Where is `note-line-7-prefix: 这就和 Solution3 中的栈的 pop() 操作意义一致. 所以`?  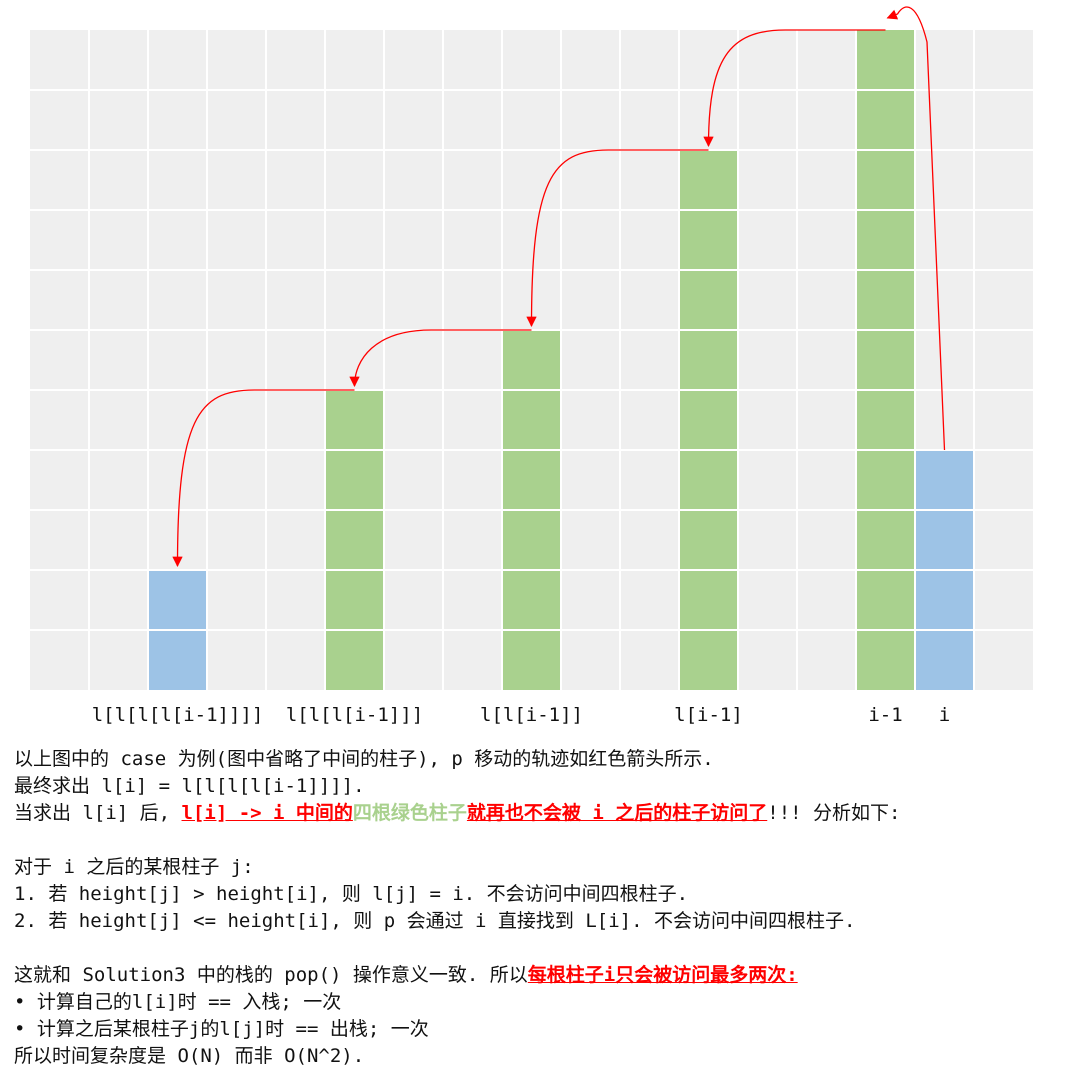 note-line-7-prefix: 这就和 Solution3 中的栈的 pop() 操作意义一致. 所以 is located at coordinates (271, 975).